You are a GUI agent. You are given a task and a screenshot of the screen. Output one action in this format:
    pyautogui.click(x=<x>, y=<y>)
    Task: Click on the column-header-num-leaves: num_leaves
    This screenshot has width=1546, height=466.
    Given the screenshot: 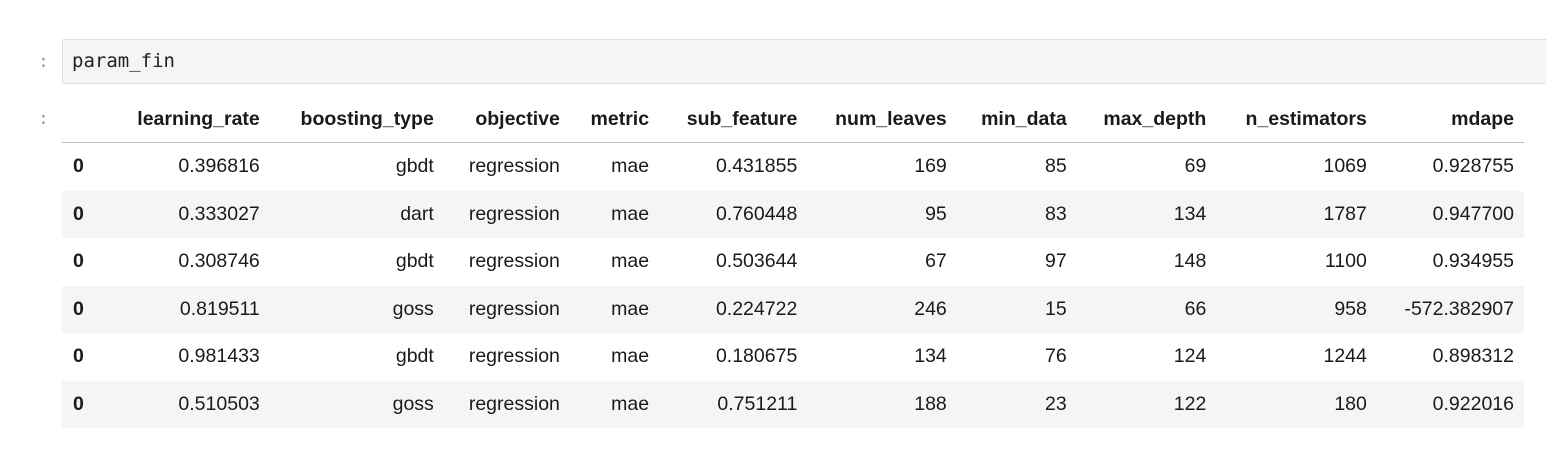 What is the action you would take?
    pyautogui.click(x=882, y=119)
    